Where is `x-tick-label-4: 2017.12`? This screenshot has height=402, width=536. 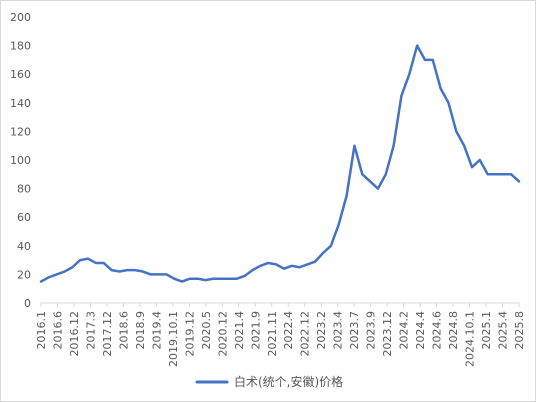 x-tick-label-4: 2017.12 is located at coordinates (107, 334).